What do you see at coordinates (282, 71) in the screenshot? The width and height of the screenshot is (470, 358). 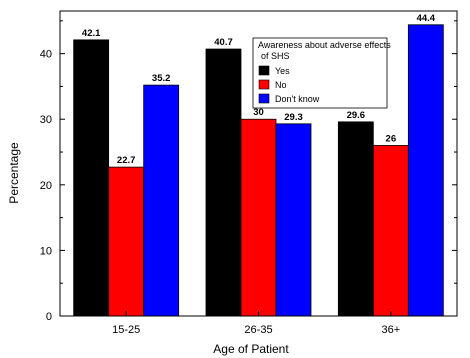 I see `legend-label: Yes` at bounding box center [282, 71].